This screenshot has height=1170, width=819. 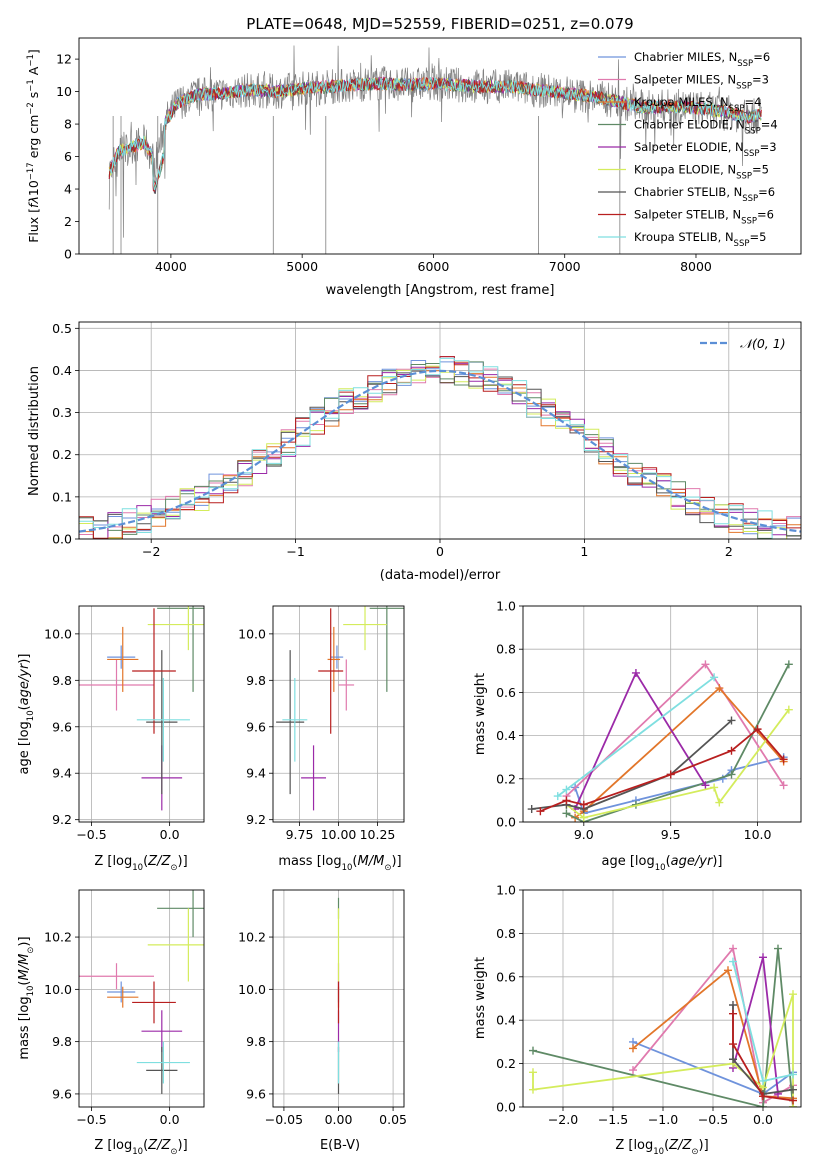 I want to click on x-tick-label: 0, so click(x=440, y=551).